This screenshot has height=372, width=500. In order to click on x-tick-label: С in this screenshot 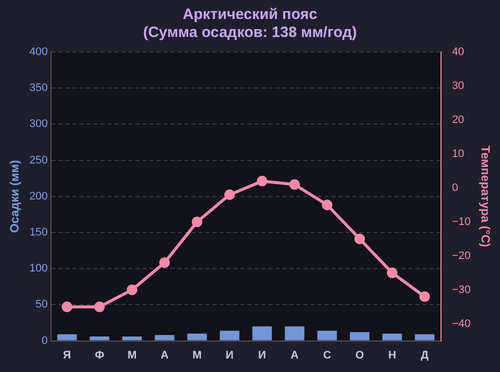, I will do `click(327, 355)`.